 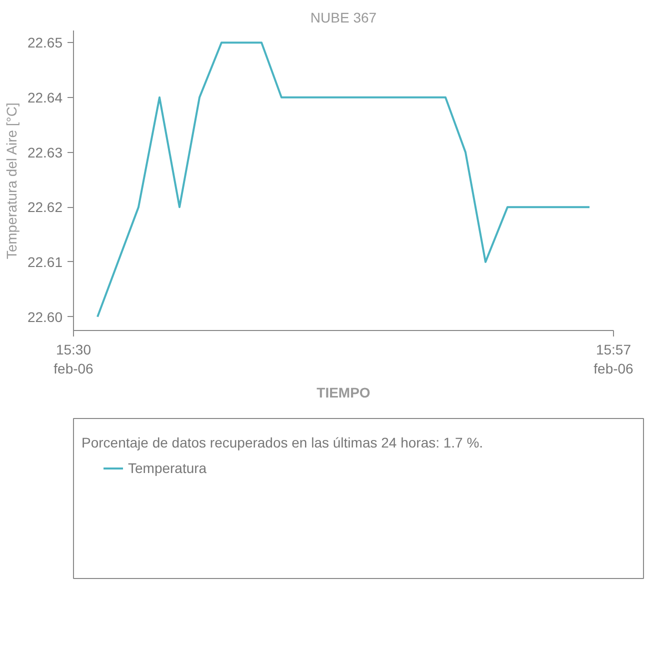 I want to click on y-tick-label: 22.60, so click(x=45, y=316).